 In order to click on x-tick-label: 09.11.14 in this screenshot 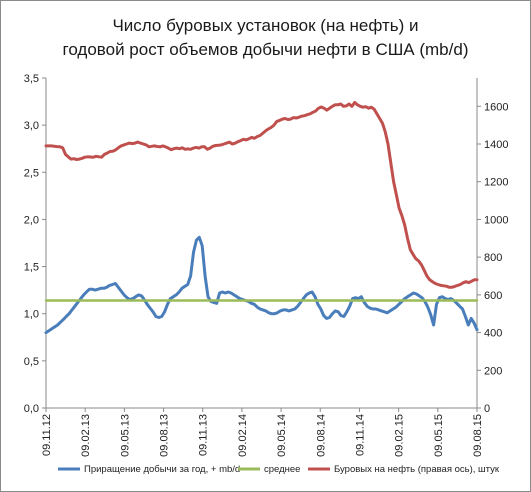, I will do `click(360, 435)`.